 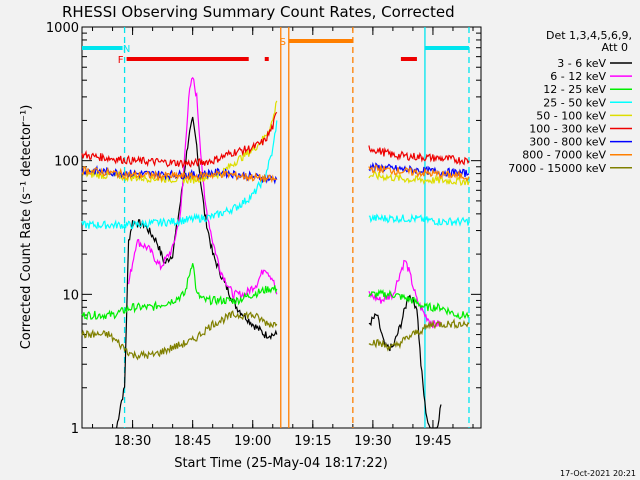 What do you see at coordinates (372, 441) in the screenshot?
I see `x-tick-label: 19:30` at bounding box center [372, 441].